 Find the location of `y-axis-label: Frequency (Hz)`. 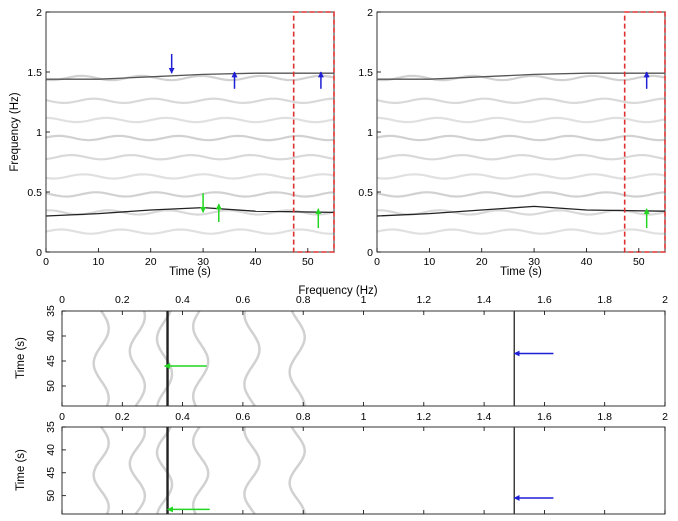

y-axis-label: Frequency (Hz) is located at coordinates (15, 131).